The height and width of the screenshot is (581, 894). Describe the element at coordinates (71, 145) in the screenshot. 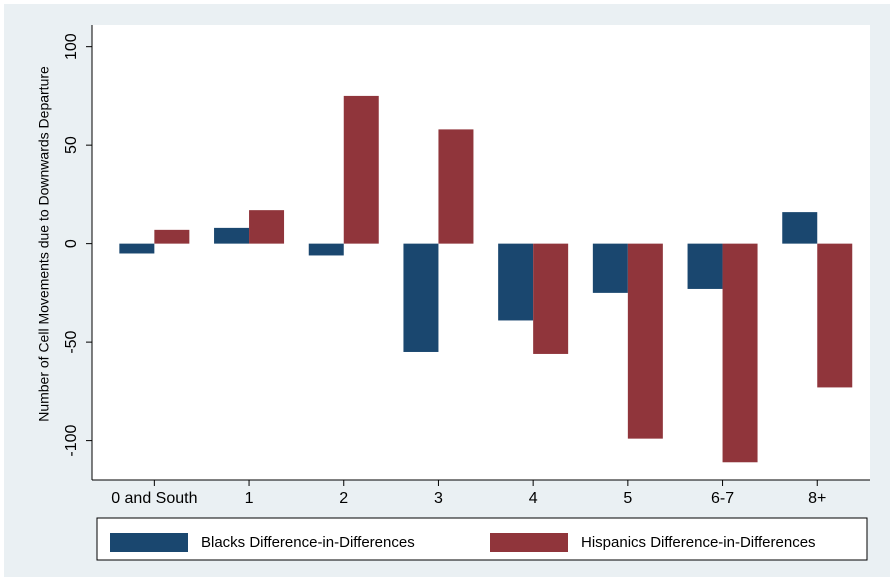

I see `y-tick-label: 50` at that location.